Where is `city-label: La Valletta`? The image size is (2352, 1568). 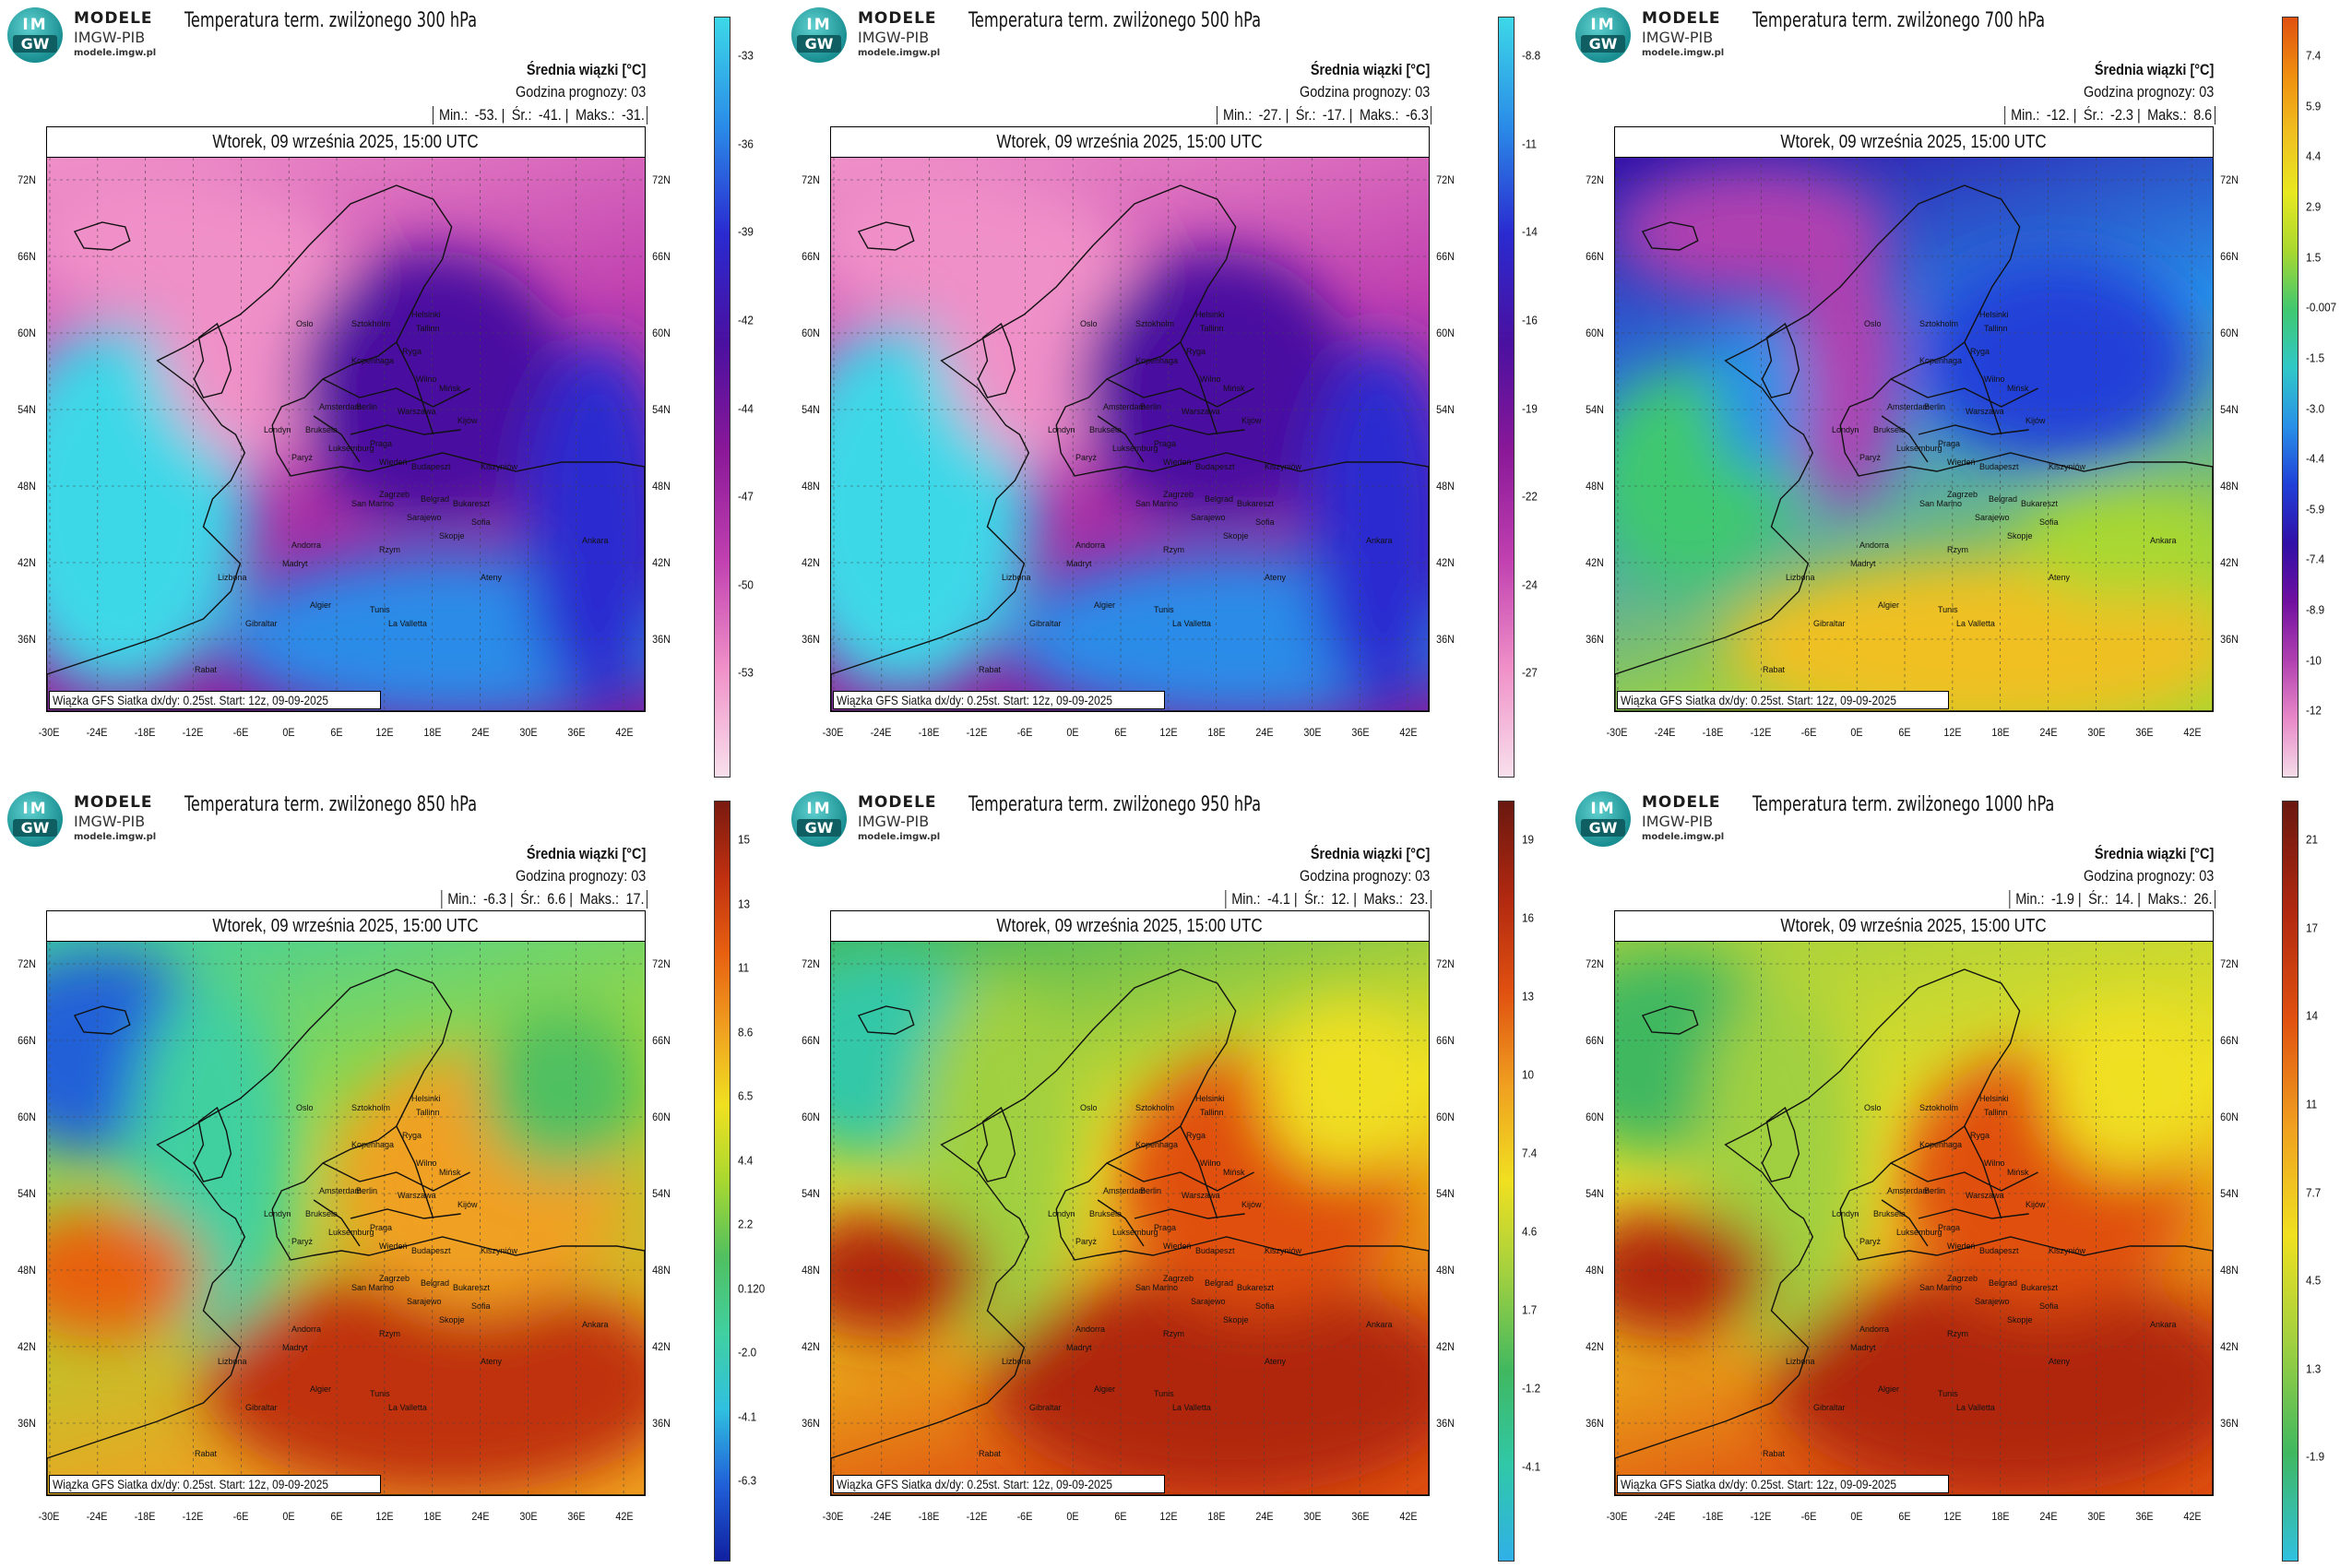 city-label: La Valletta is located at coordinates (407, 1407).